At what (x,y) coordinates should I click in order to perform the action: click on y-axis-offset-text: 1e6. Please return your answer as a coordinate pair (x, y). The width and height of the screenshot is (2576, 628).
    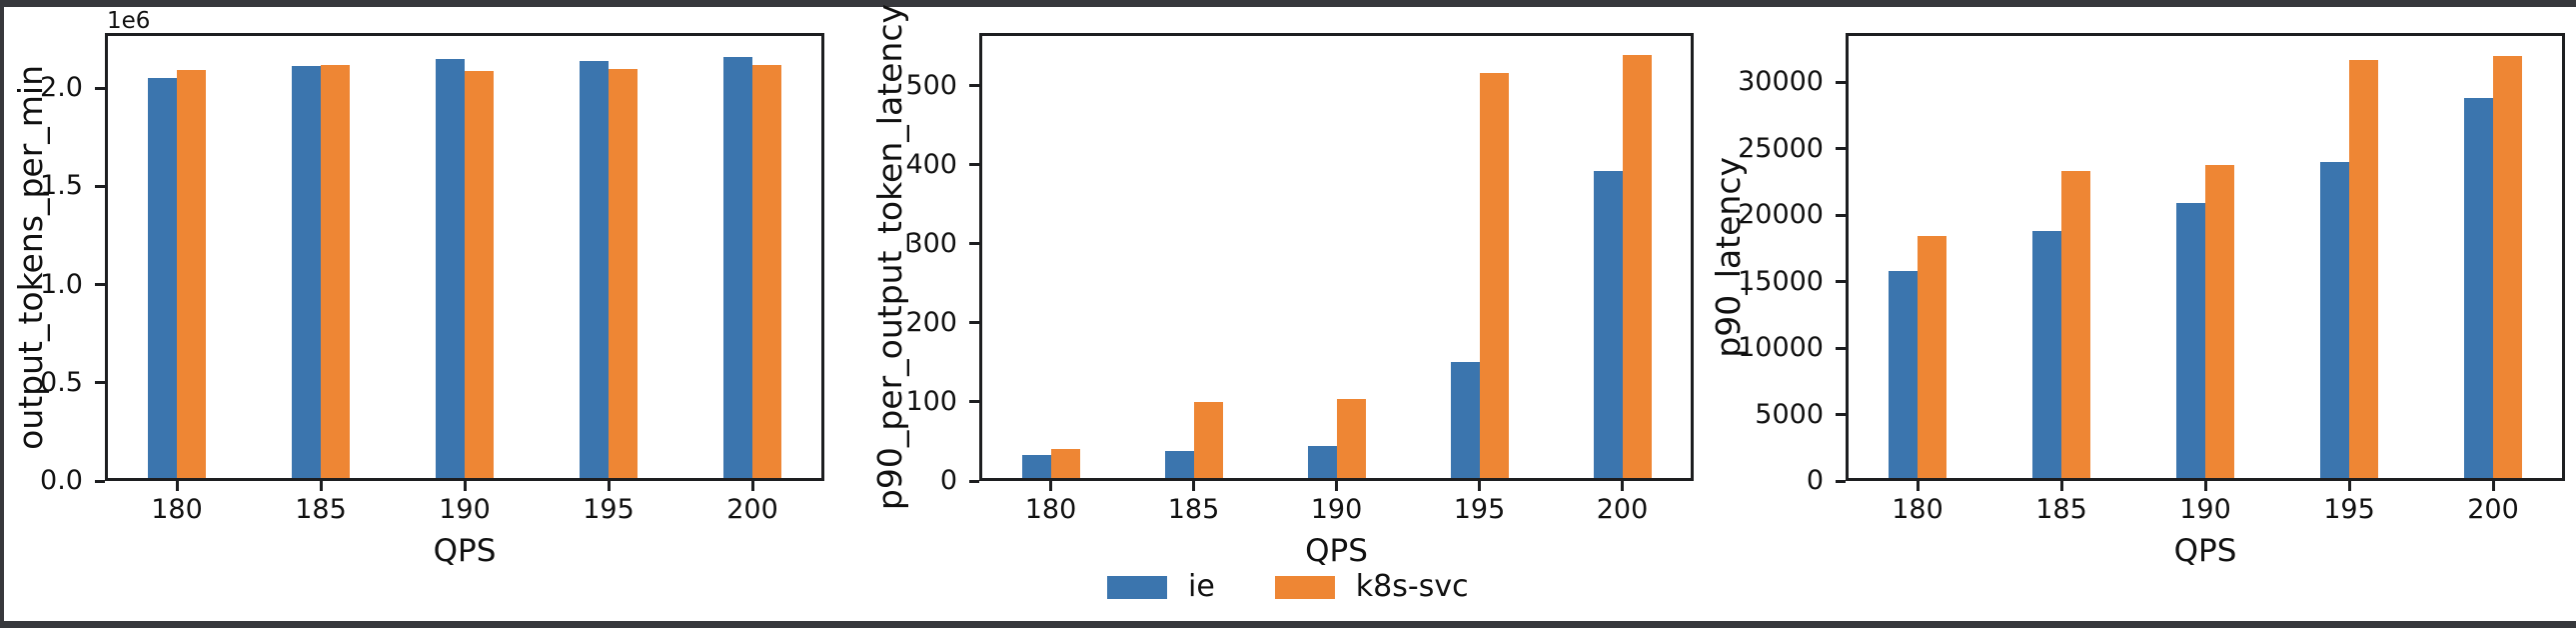
    Looking at the image, I should click on (129, 21).